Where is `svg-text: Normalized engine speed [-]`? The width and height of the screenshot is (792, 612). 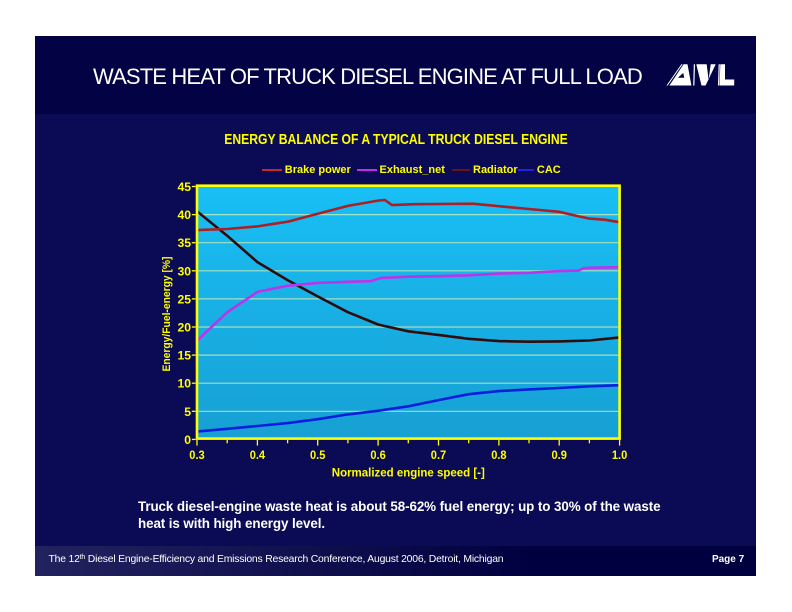 svg-text: Normalized engine speed [-] is located at coordinates (408, 473).